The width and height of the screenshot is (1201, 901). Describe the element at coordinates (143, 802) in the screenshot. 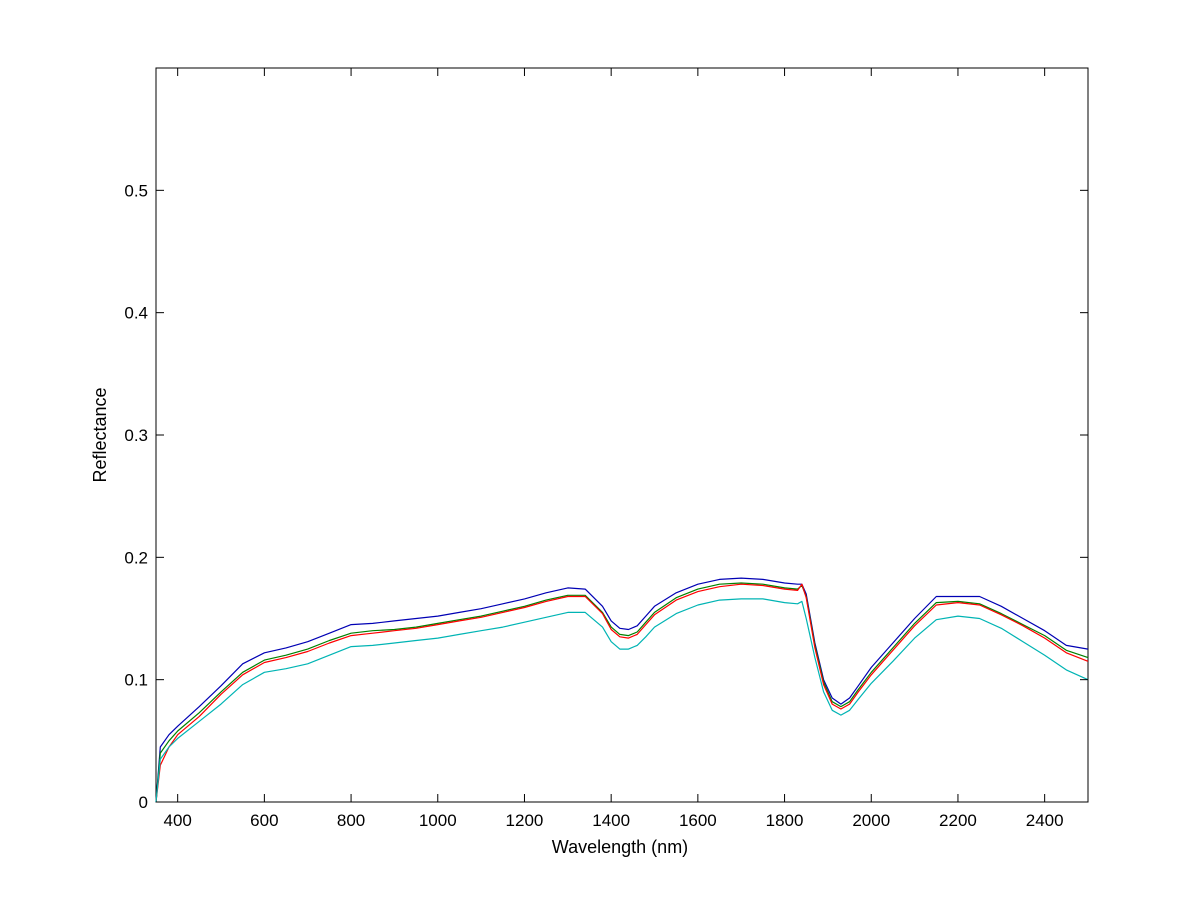

I see `y-tick-label: 0` at that location.